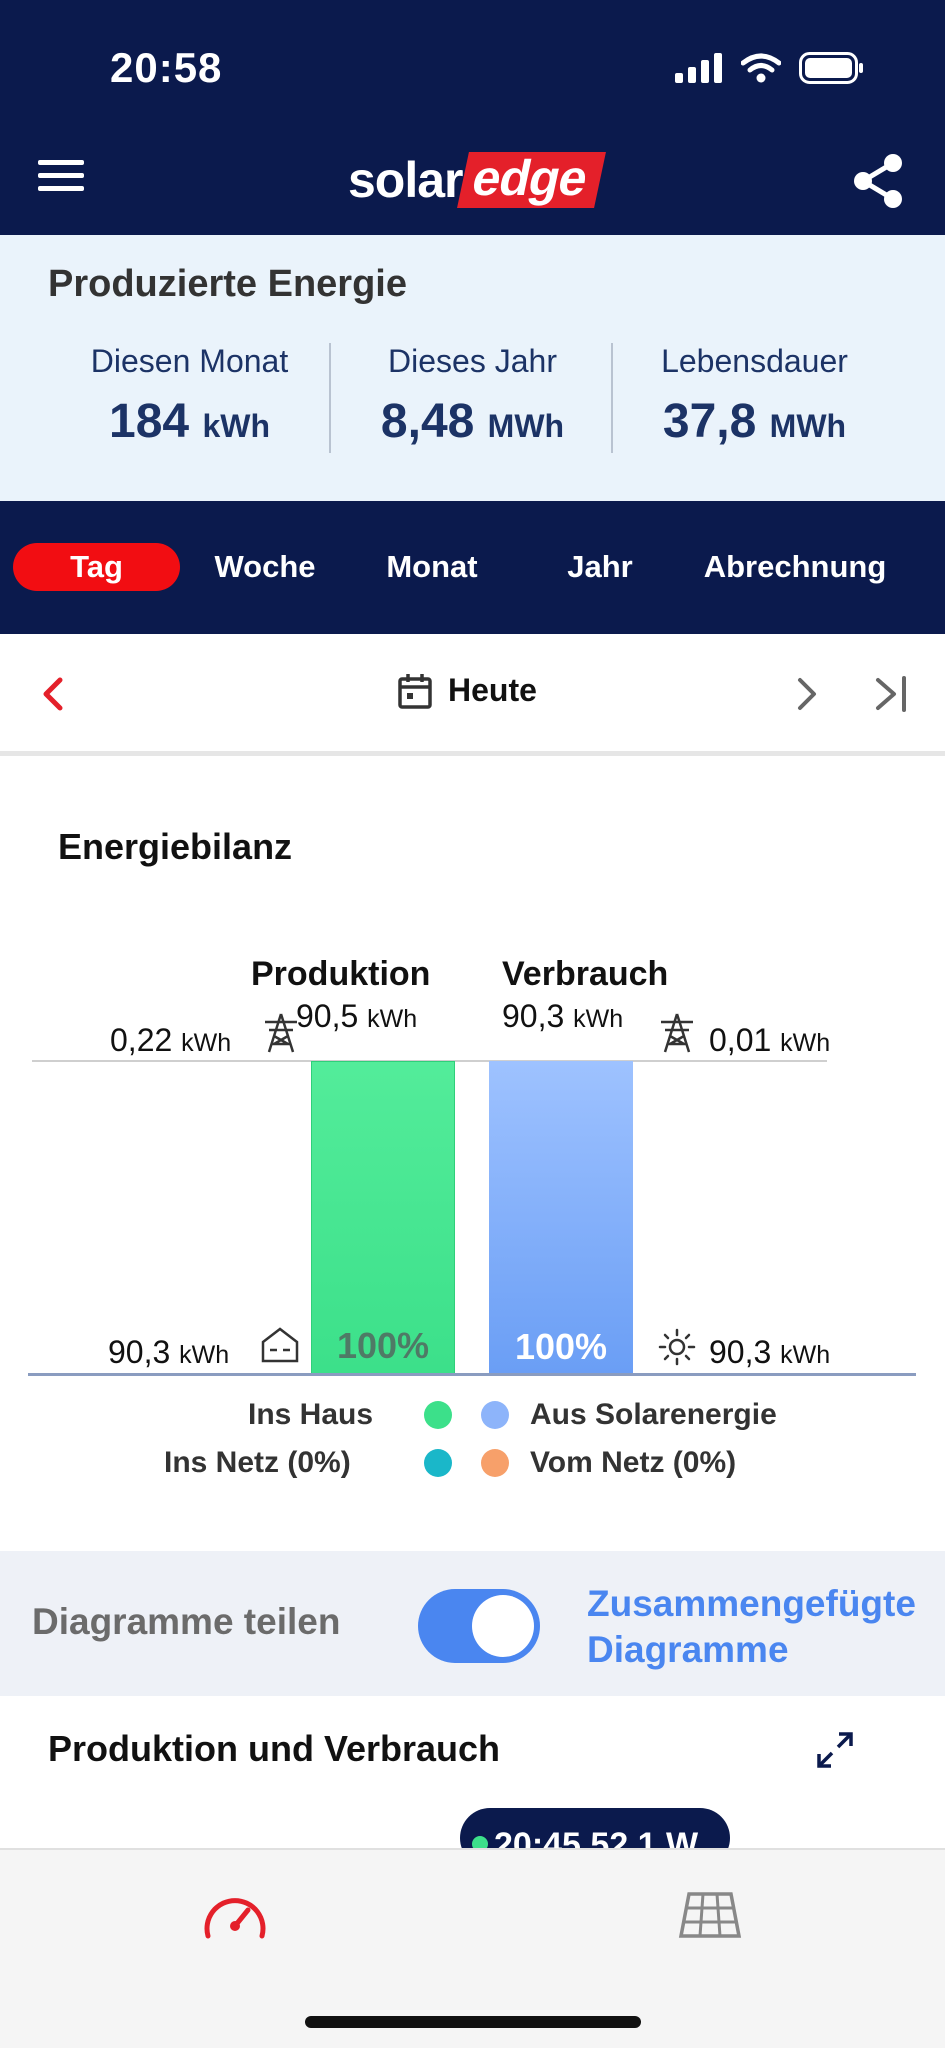 Image resolution: width=945 pixels, height=2048 pixels. I want to click on stat-this-month: Diesen Monat 184 kWh, so click(189, 396).